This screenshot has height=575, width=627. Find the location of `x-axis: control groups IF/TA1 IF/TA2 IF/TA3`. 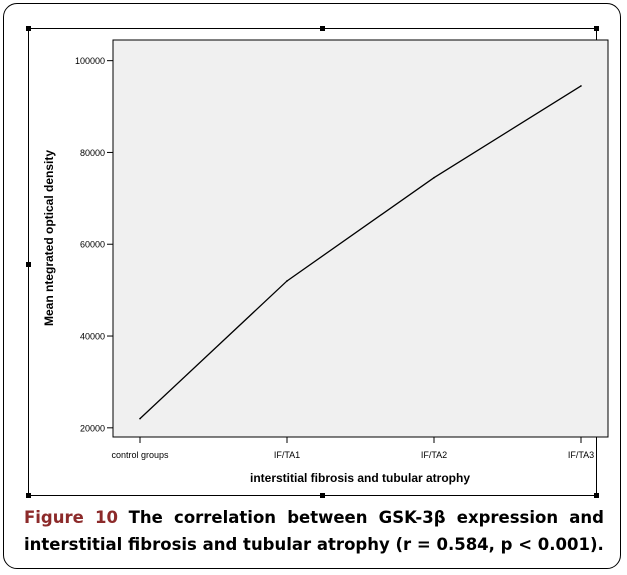

x-axis: control groups IF/TA1 IF/TA2 IF/TA3 is located at coordinates (352, 448).